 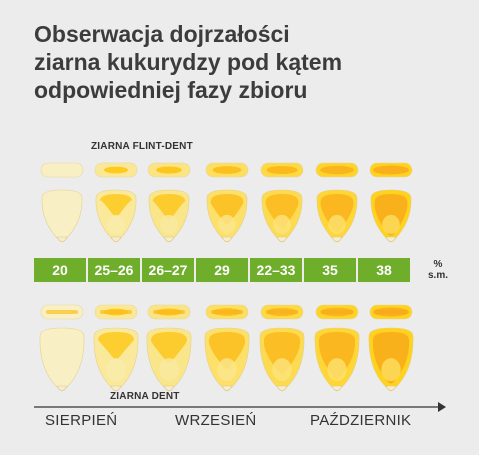 I want to click on flint-dent-label: ZIARNA FLINT-DENT, so click(x=142, y=146).